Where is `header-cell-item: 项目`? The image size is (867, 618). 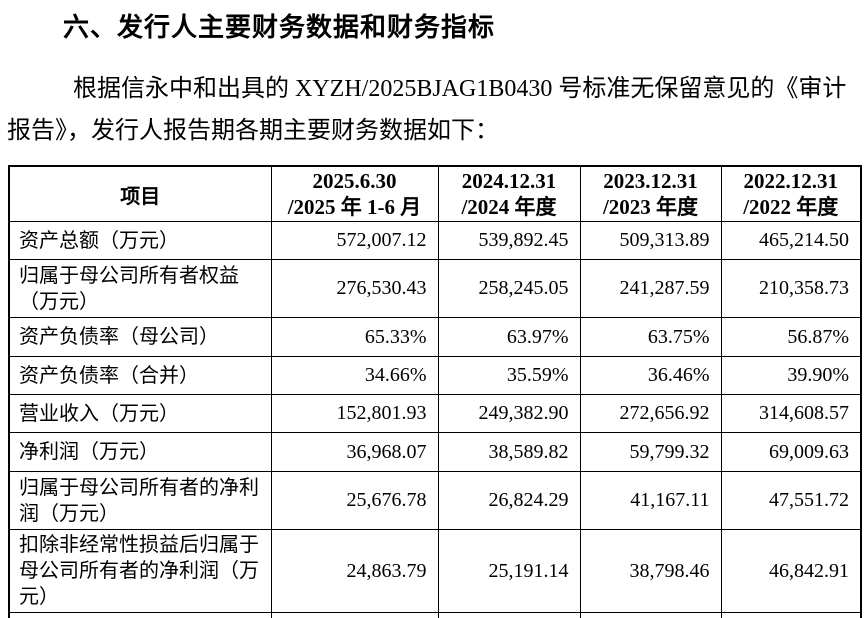
header-cell-item: 项目 is located at coordinates (140, 193).